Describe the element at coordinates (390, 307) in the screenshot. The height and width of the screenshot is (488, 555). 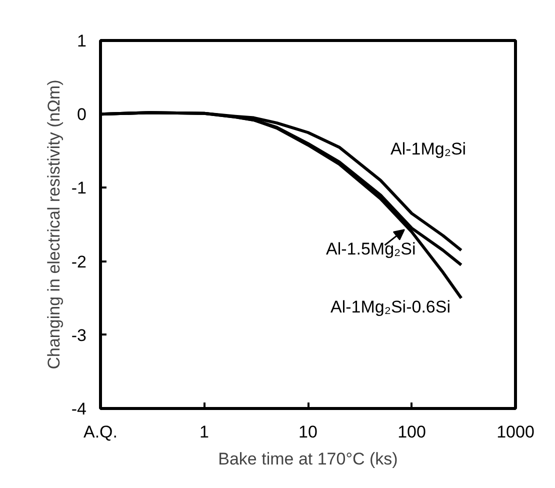
I see `series-label: Al-1Mg₂Si-0.6Si` at that location.